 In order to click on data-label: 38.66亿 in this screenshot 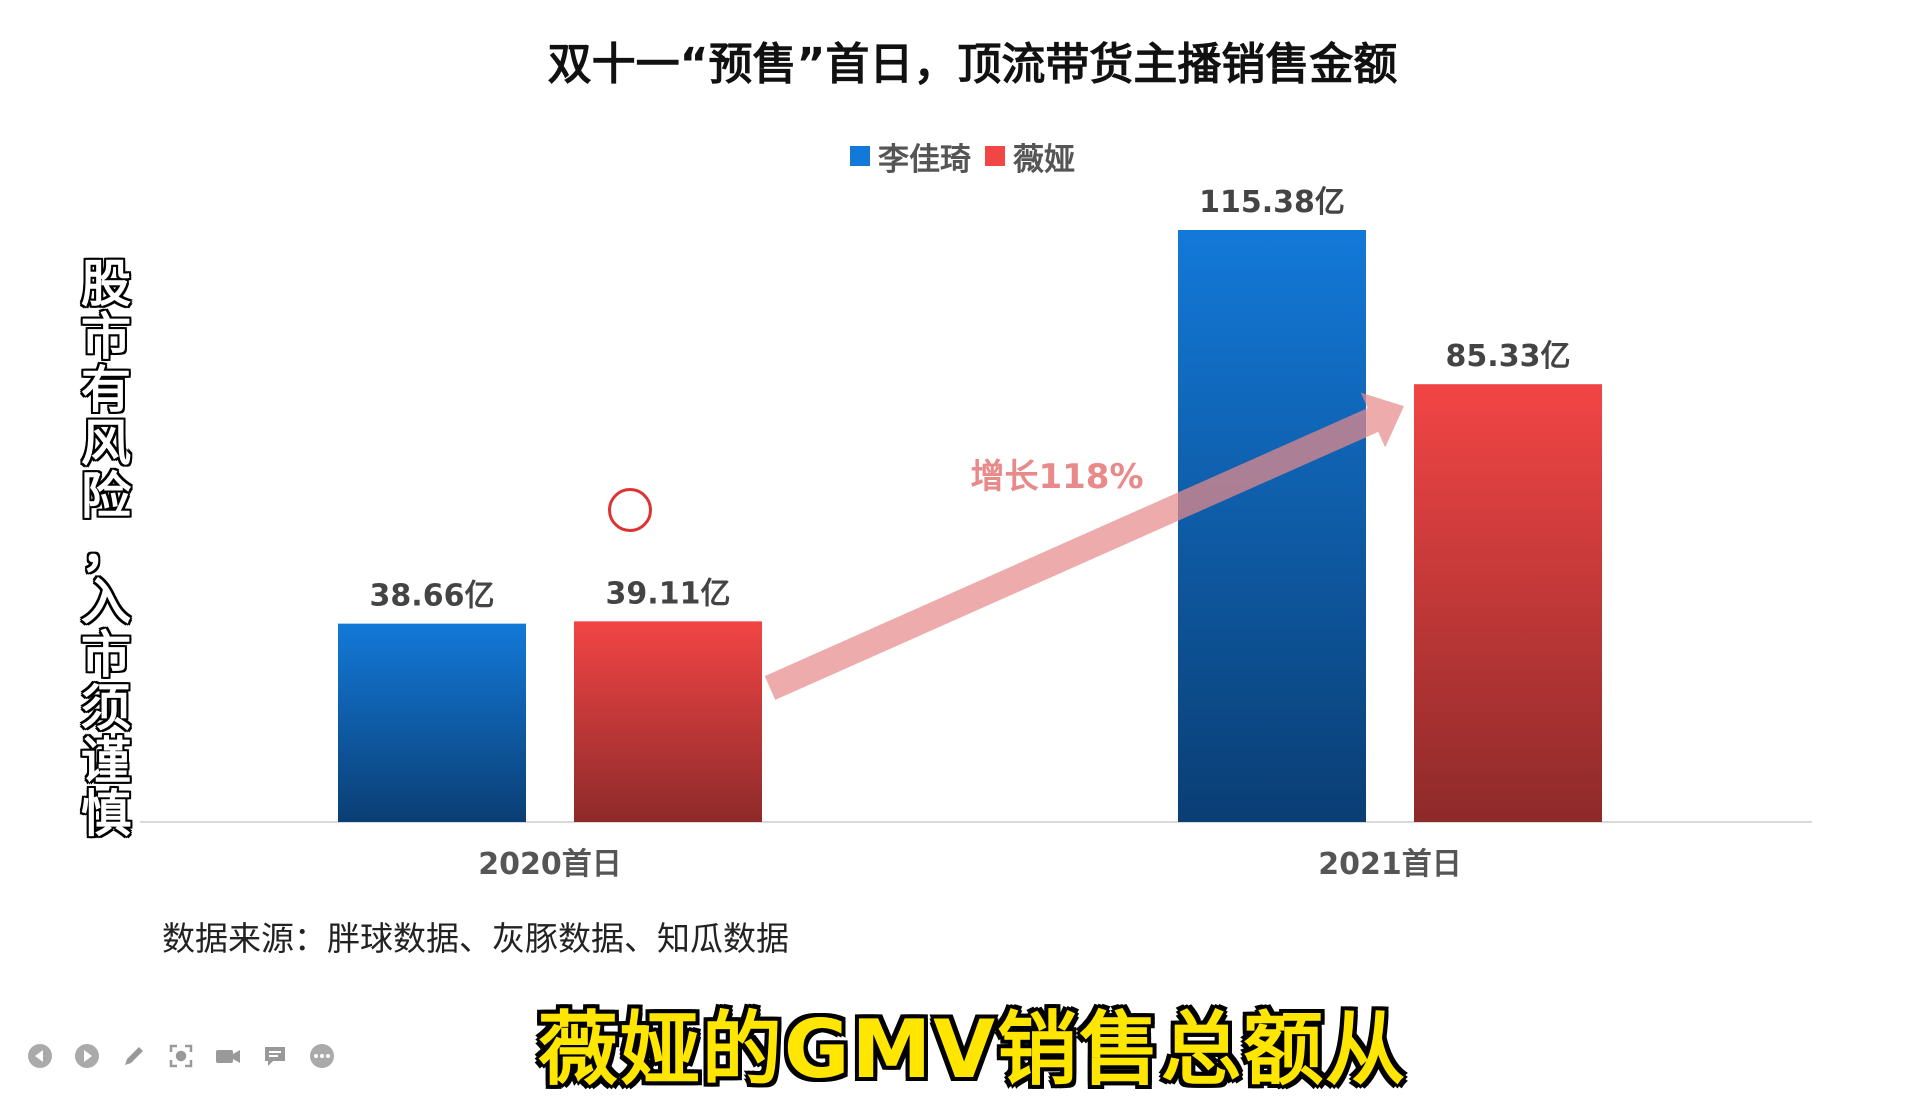, I will do `click(432, 596)`.